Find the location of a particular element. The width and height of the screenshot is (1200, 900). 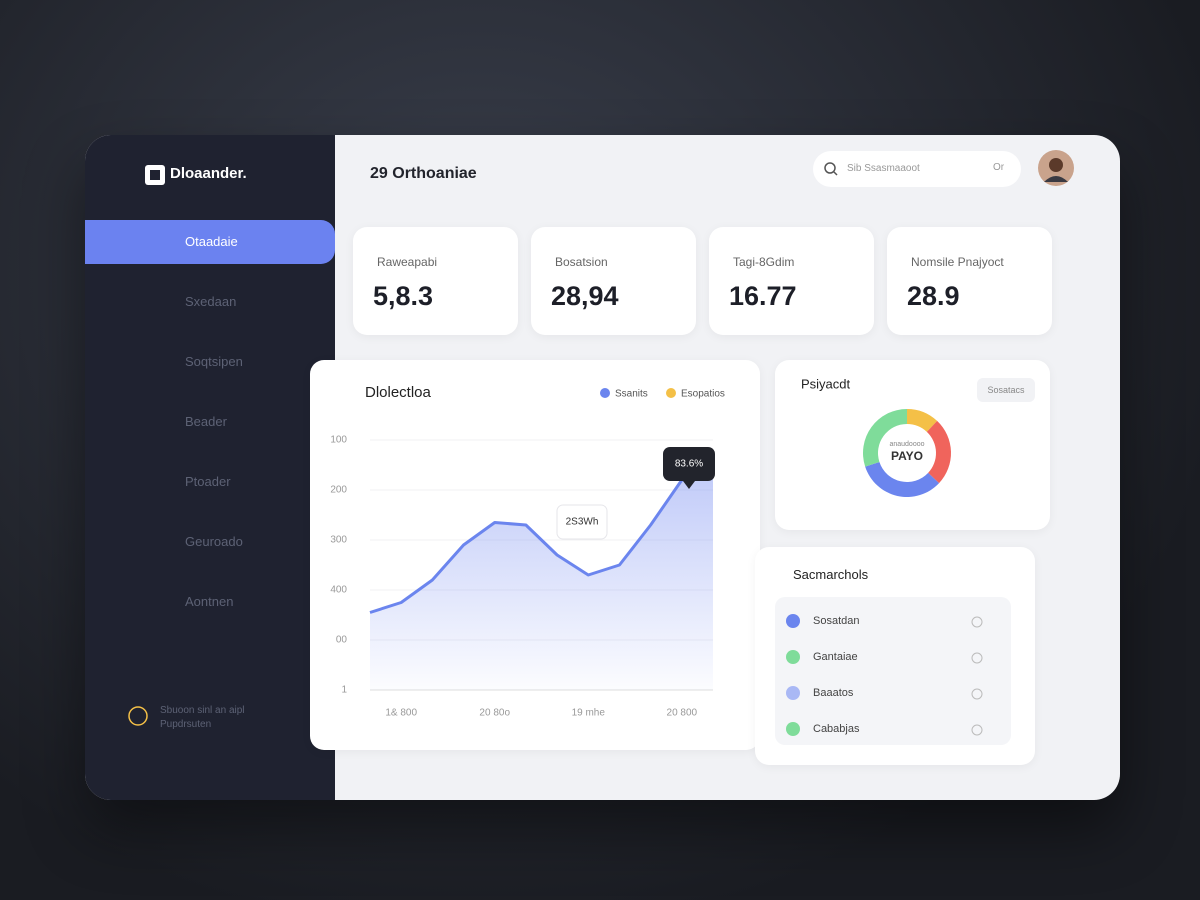

x-tick-label: 20 800 is located at coordinates (682, 713).